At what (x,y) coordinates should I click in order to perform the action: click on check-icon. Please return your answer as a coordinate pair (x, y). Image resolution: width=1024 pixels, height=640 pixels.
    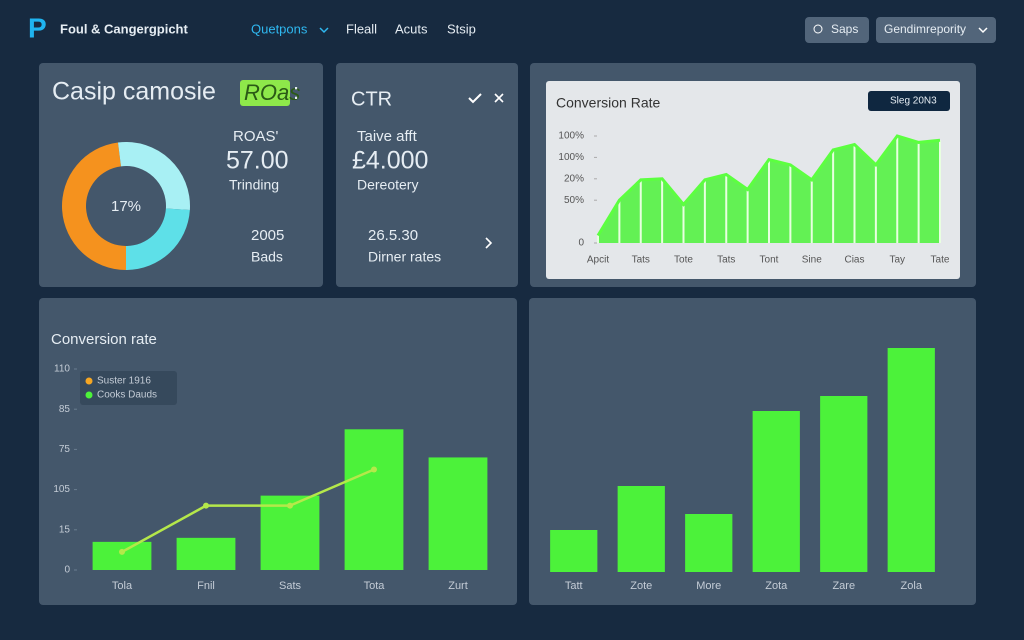
    Looking at the image, I should click on (475, 98).